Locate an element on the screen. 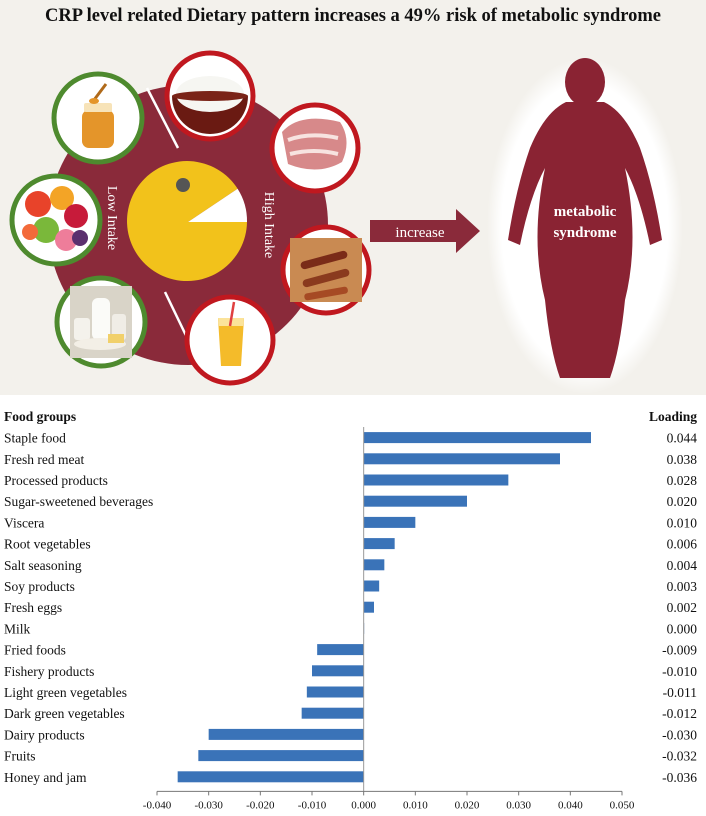 The image size is (706, 816). category-label: Fresh eggs is located at coordinates (33, 607).